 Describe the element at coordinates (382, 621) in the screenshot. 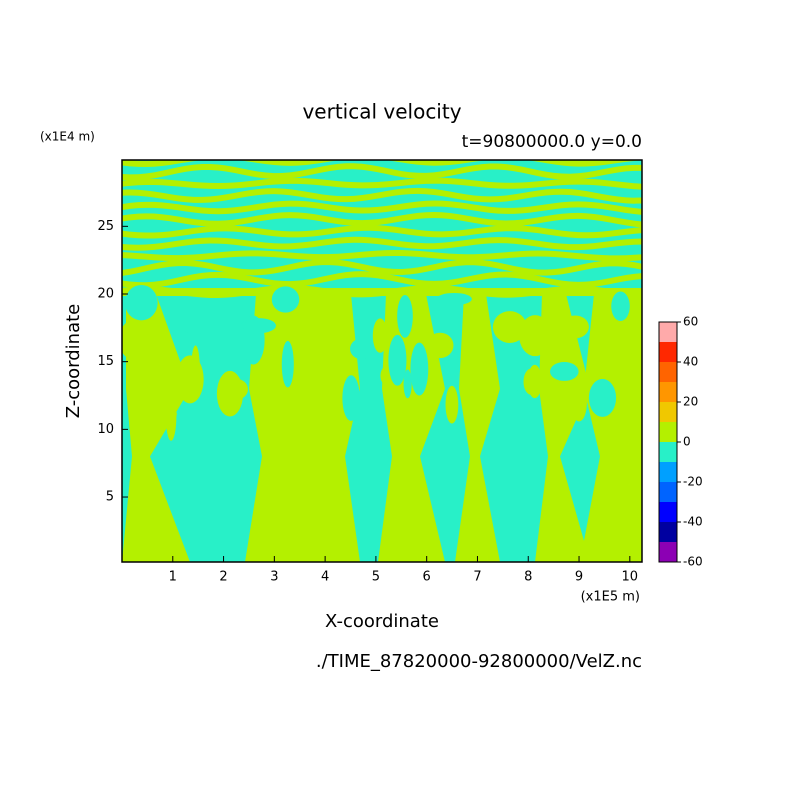

I see `x-axis-label: X-coordinate` at that location.